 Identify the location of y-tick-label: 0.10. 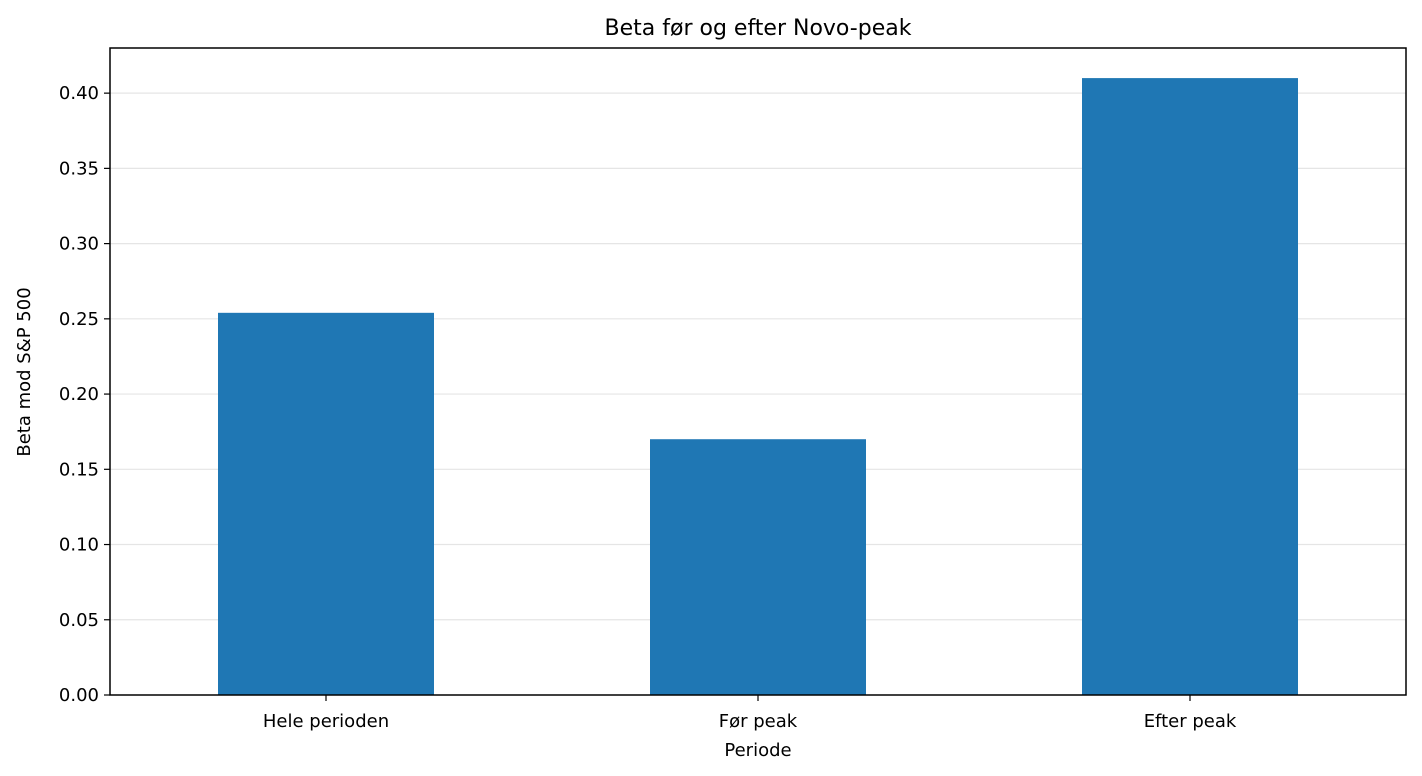
(79, 545).